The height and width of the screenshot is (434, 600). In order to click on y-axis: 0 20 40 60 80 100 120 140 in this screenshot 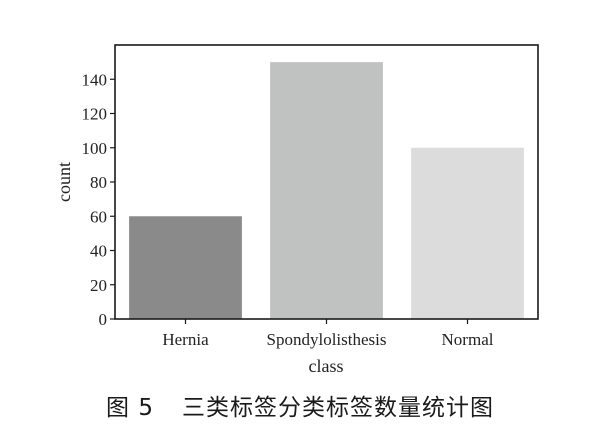, I will do `click(98, 199)`.